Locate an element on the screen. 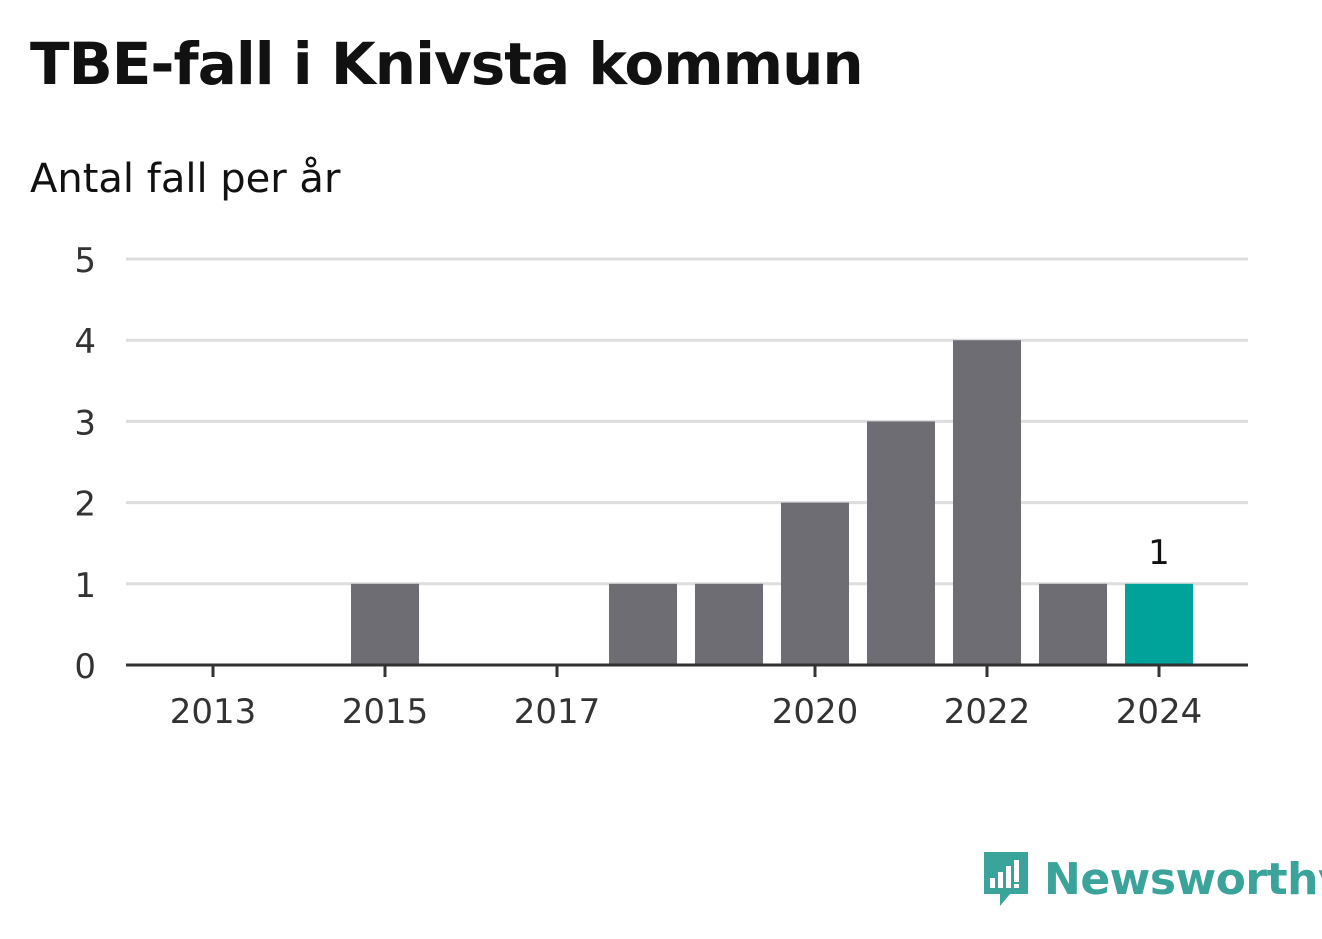  x-tick-label: 2017 is located at coordinates (557, 712).